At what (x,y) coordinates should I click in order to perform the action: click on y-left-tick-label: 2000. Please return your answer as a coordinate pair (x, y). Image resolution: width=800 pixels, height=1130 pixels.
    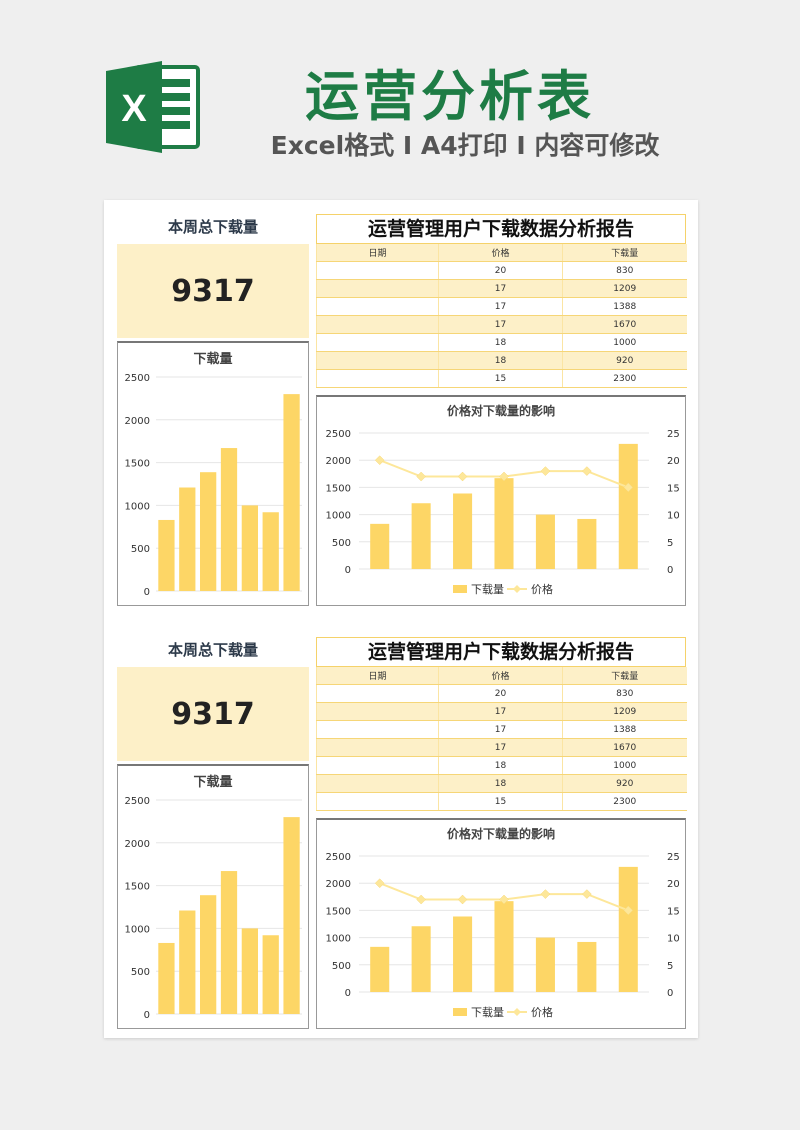
    Looking at the image, I should click on (338, 884).